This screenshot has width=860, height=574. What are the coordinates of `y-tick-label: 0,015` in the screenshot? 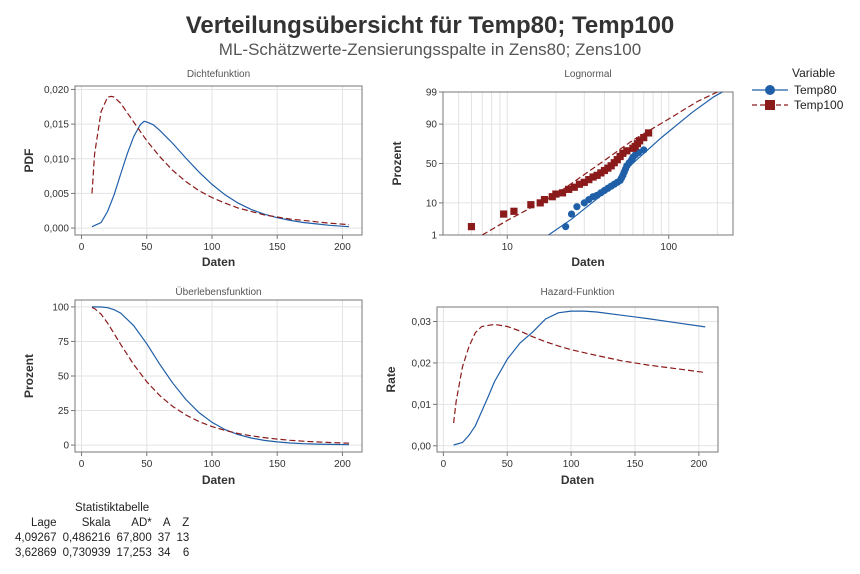 It's located at (56, 125).